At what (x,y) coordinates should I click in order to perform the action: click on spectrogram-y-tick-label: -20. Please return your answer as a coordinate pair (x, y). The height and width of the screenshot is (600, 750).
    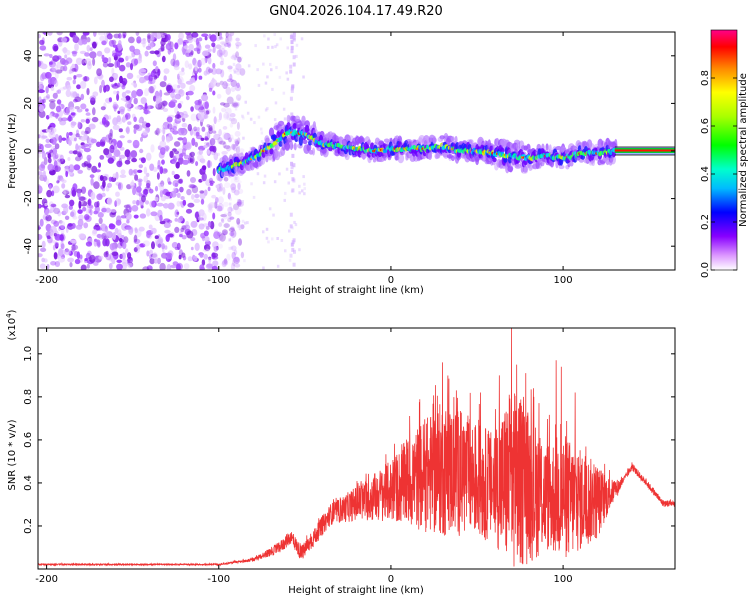
    Looking at the image, I should click on (28, 198).